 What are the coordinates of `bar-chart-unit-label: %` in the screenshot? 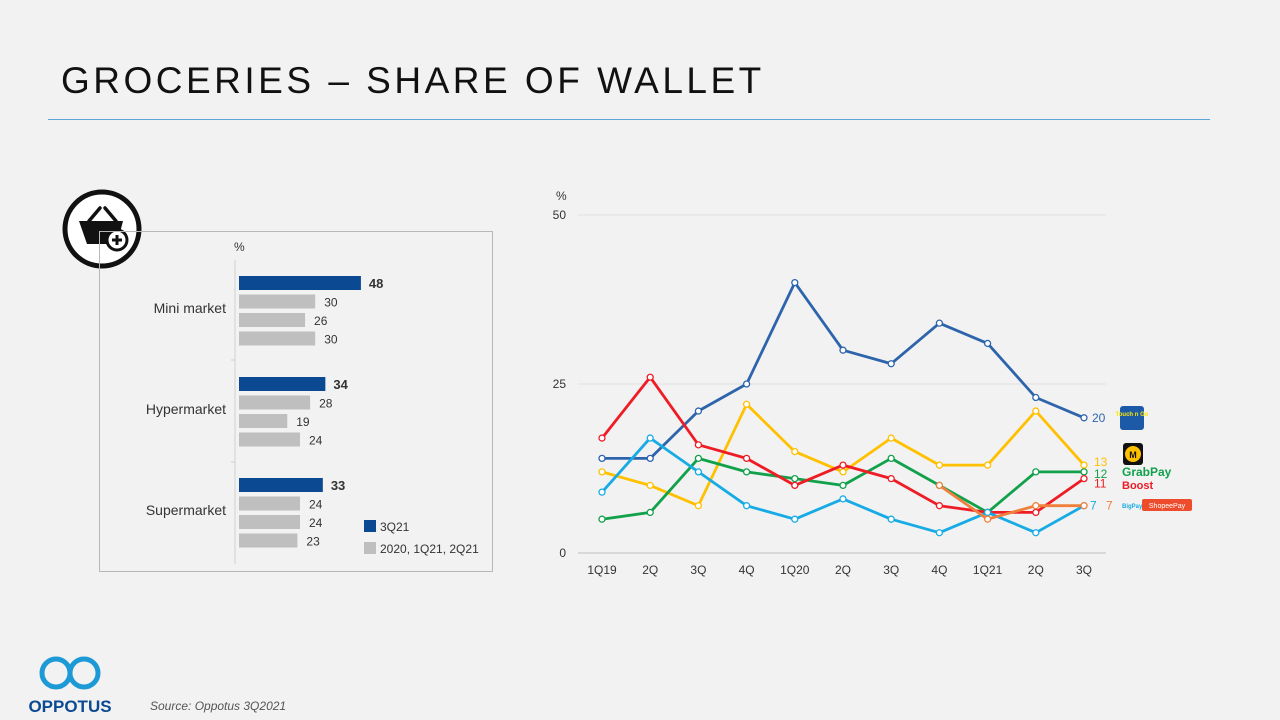 It's located at (239, 247).